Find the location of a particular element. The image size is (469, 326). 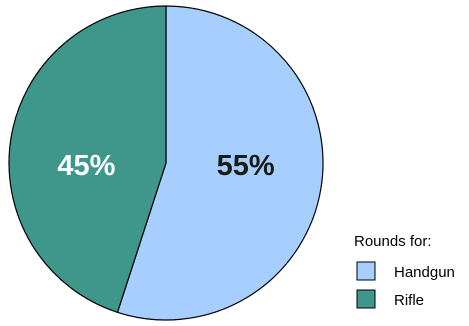

legend: Rounds for: Handgun Rifle is located at coordinates (404, 271).